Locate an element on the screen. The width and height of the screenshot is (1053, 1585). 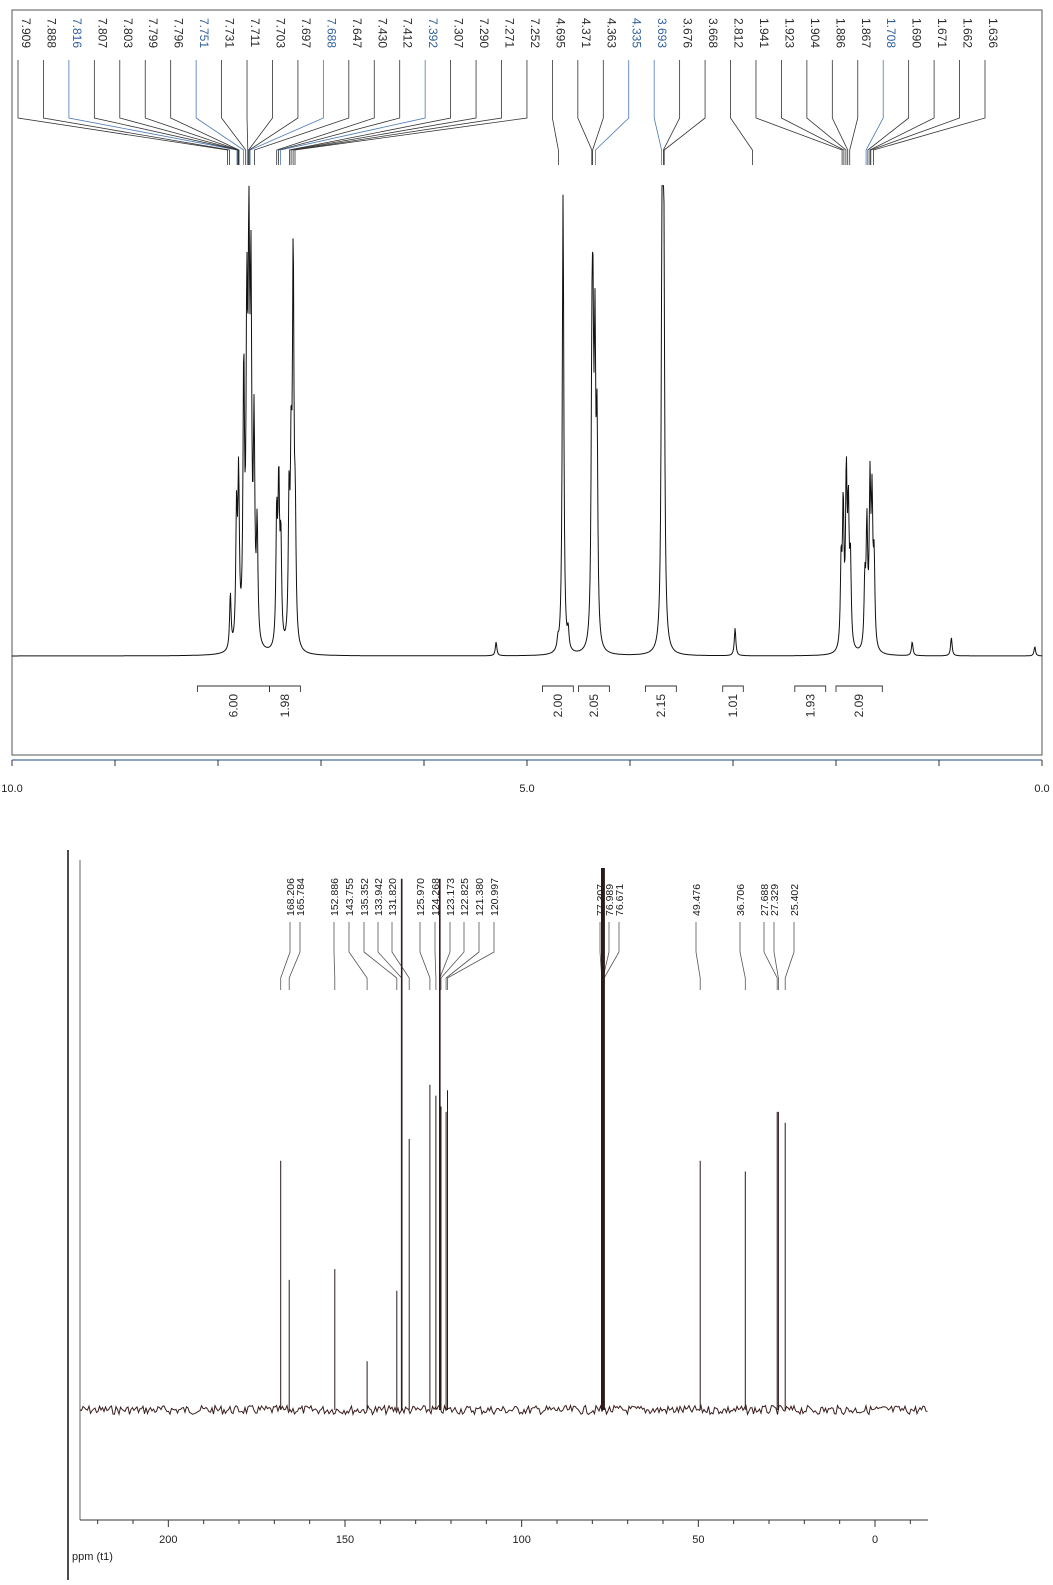
proton-integral-value: 1.98 is located at coordinates (285, 706).